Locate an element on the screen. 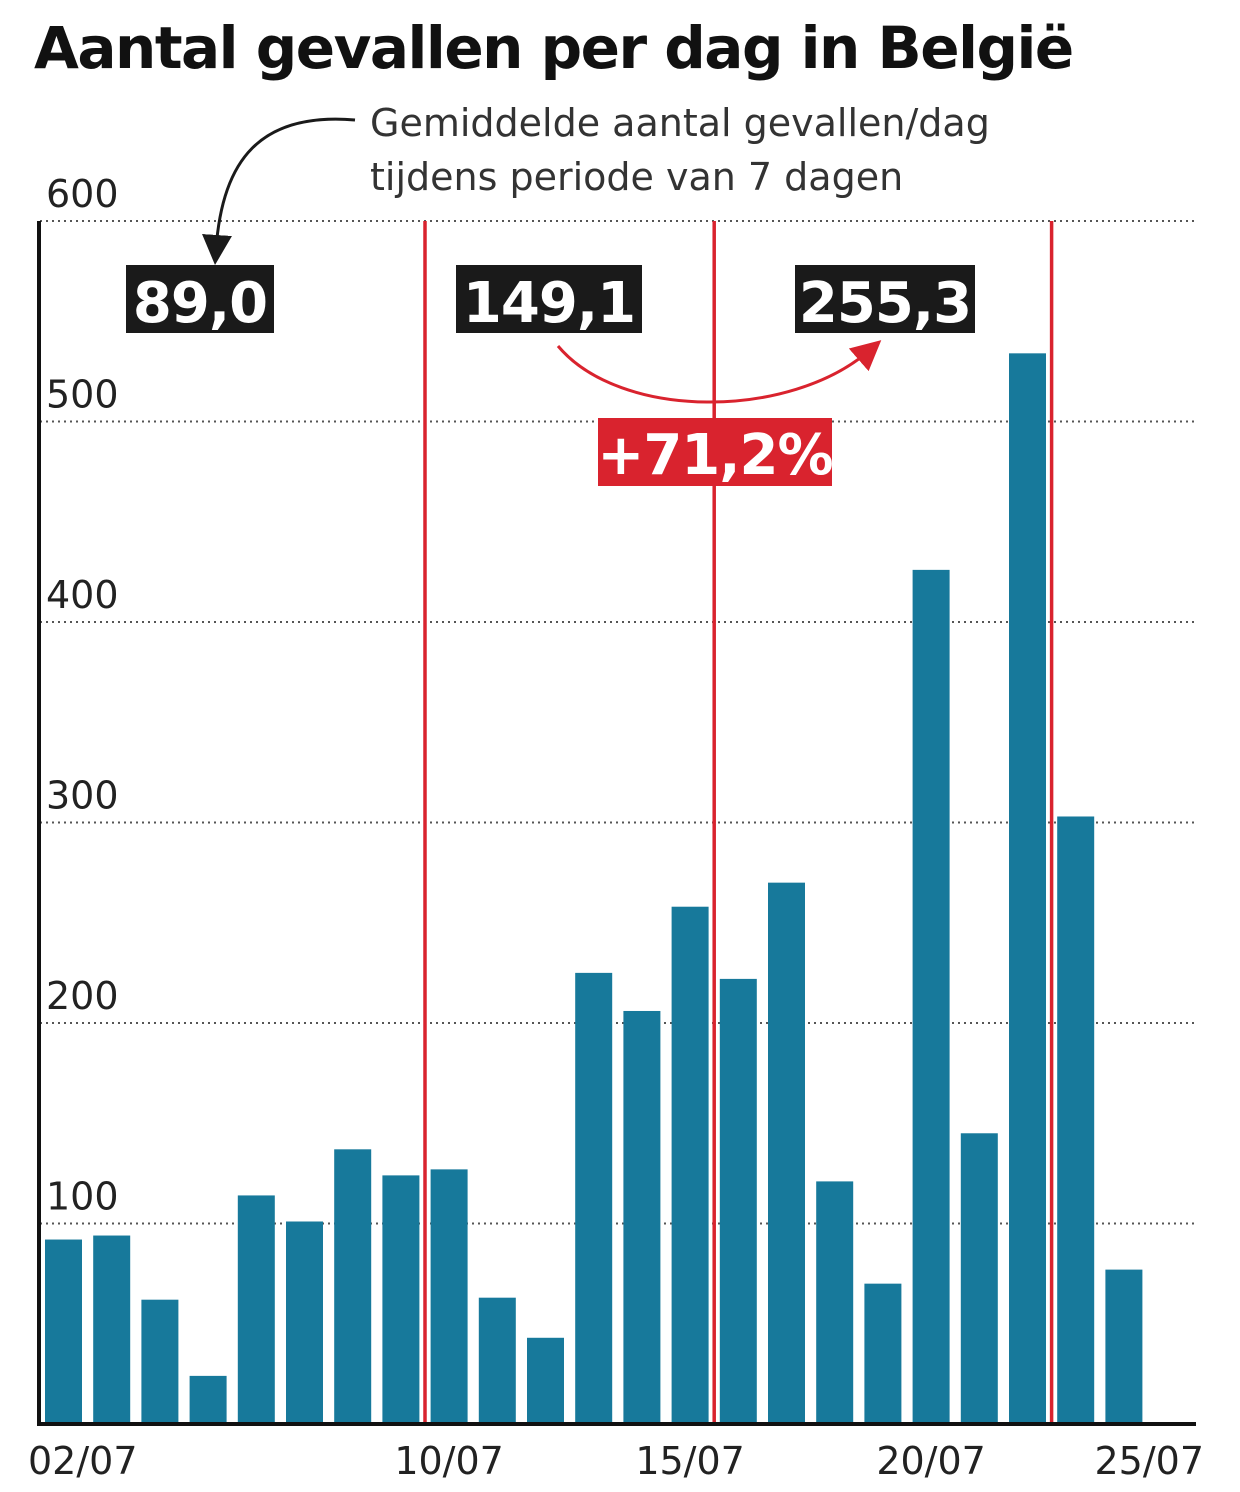 The height and width of the screenshot is (1492, 1240). x-tick-label: 20/07 is located at coordinates (931, 1461).